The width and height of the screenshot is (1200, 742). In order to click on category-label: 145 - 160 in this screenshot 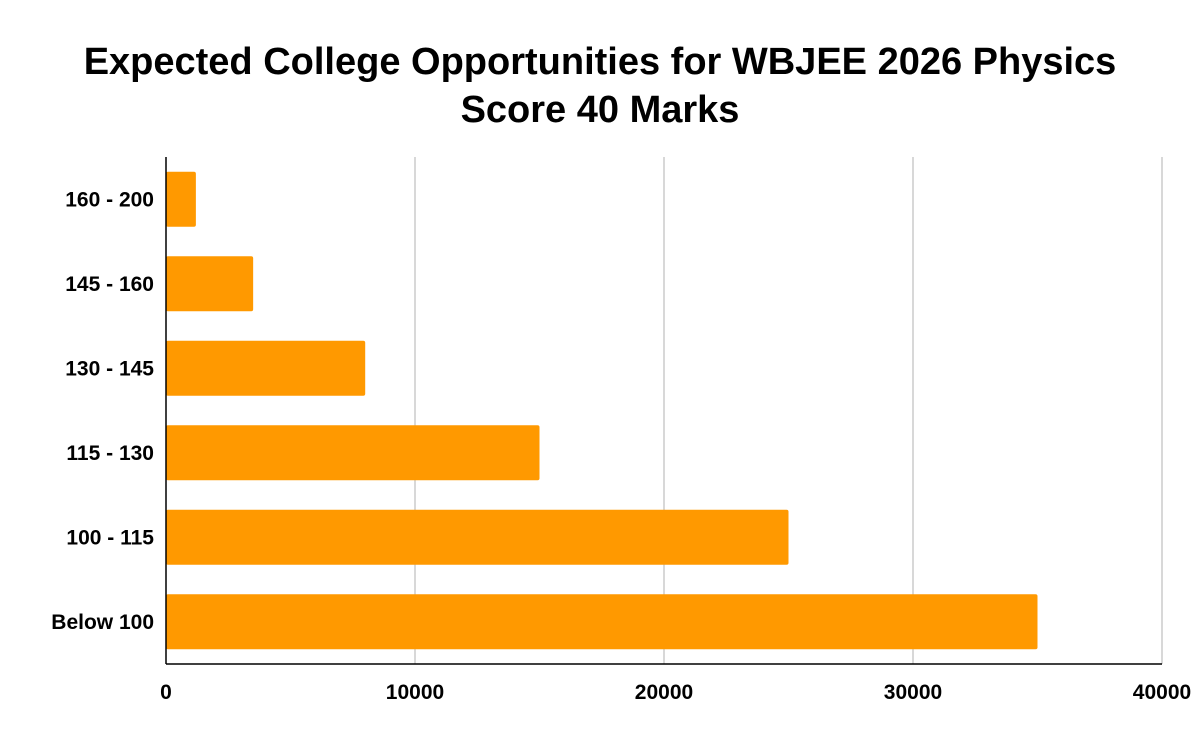, I will do `click(109, 284)`.